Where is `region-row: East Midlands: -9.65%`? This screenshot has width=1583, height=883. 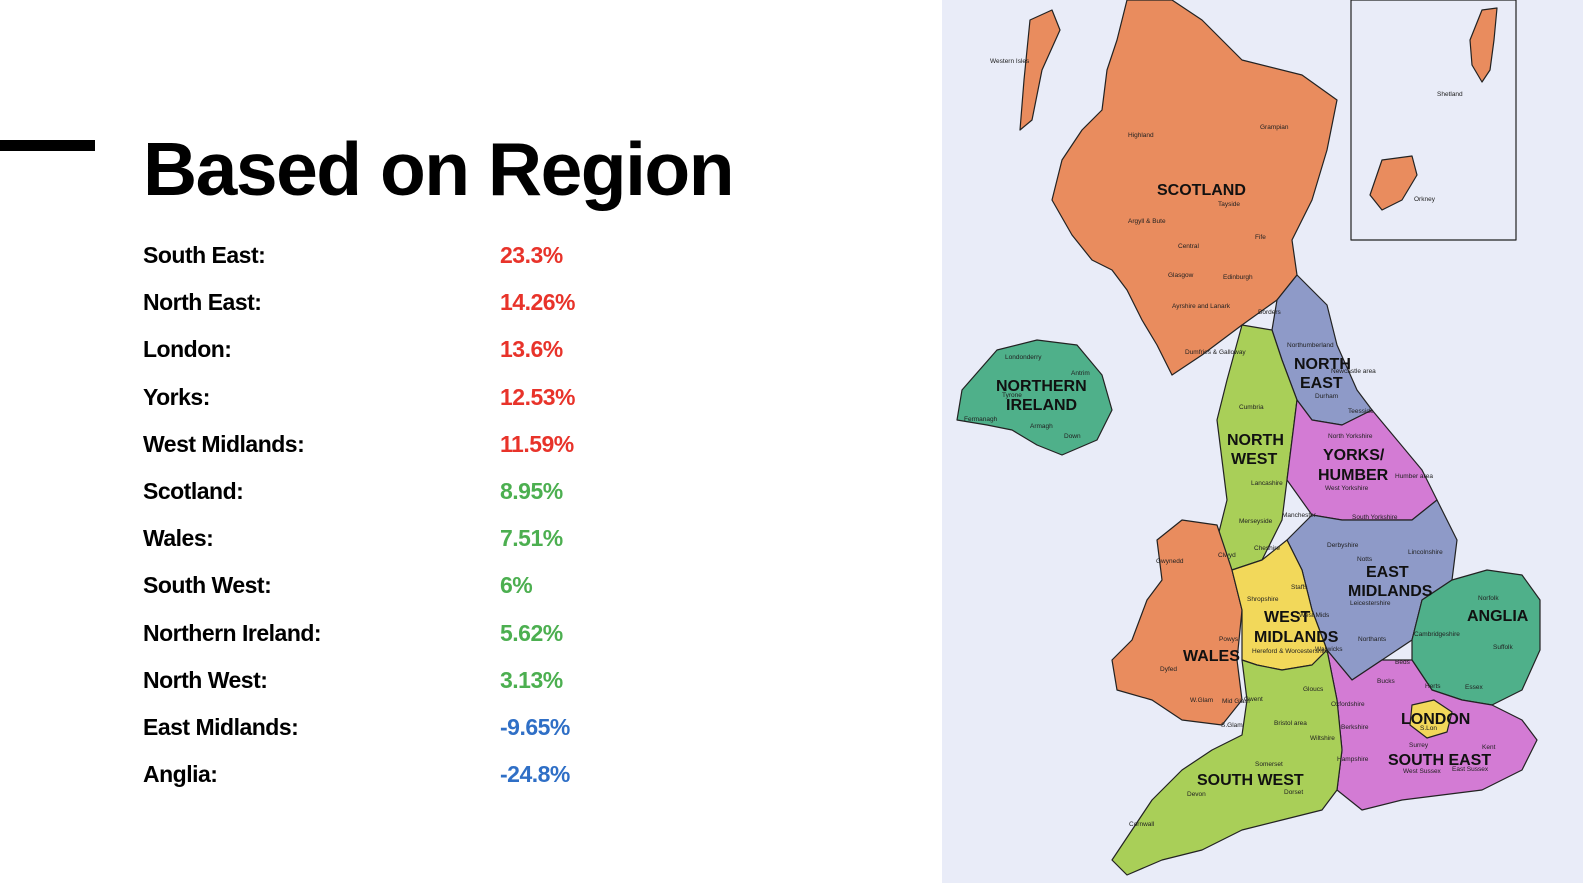
region-row: East Midlands: -9.65% is located at coordinates (423, 727).